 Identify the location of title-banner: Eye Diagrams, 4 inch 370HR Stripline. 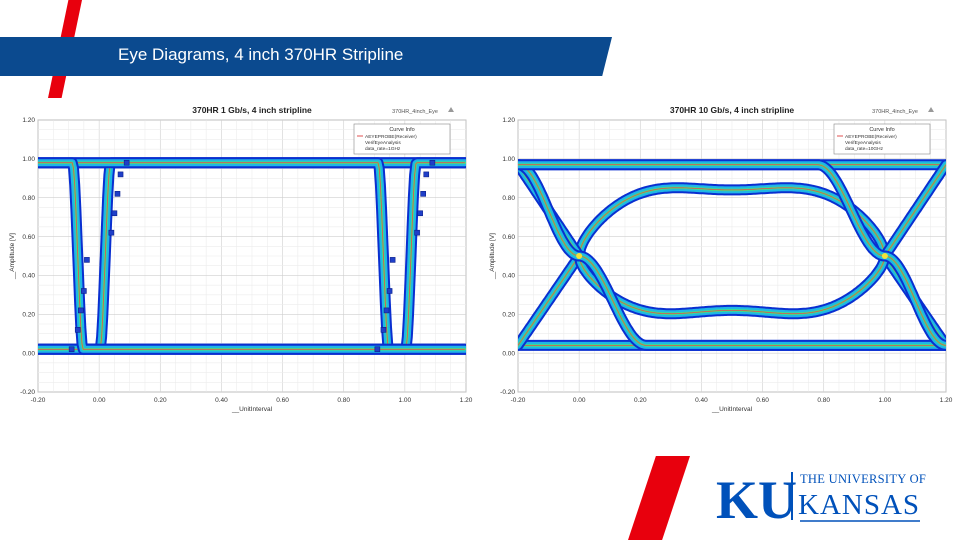
(306, 56).